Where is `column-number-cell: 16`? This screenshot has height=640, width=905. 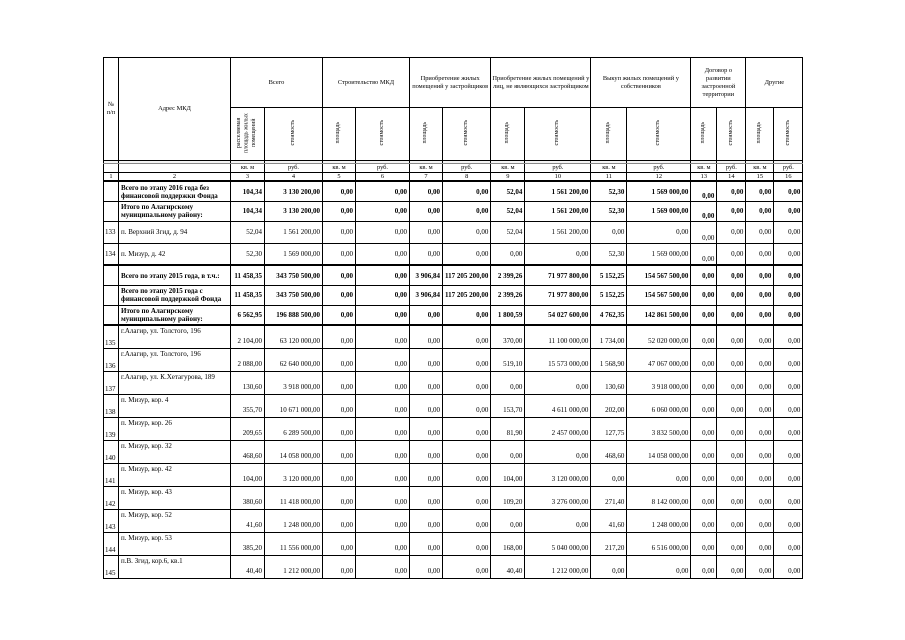
column-number-cell: 16 is located at coordinates (788, 177).